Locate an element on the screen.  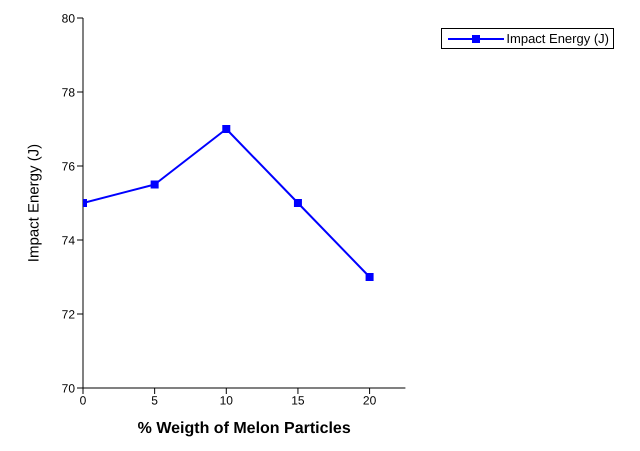
y-tick-label: 70 is located at coordinates (69, 388).